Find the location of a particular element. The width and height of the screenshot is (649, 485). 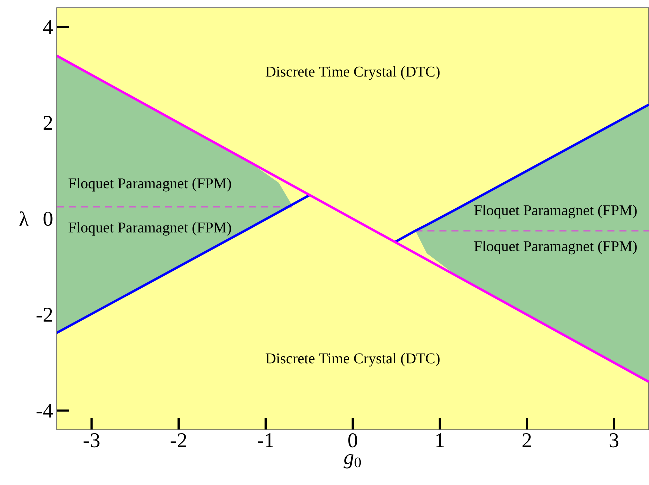

x-tick-label: 0 is located at coordinates (353, 441).